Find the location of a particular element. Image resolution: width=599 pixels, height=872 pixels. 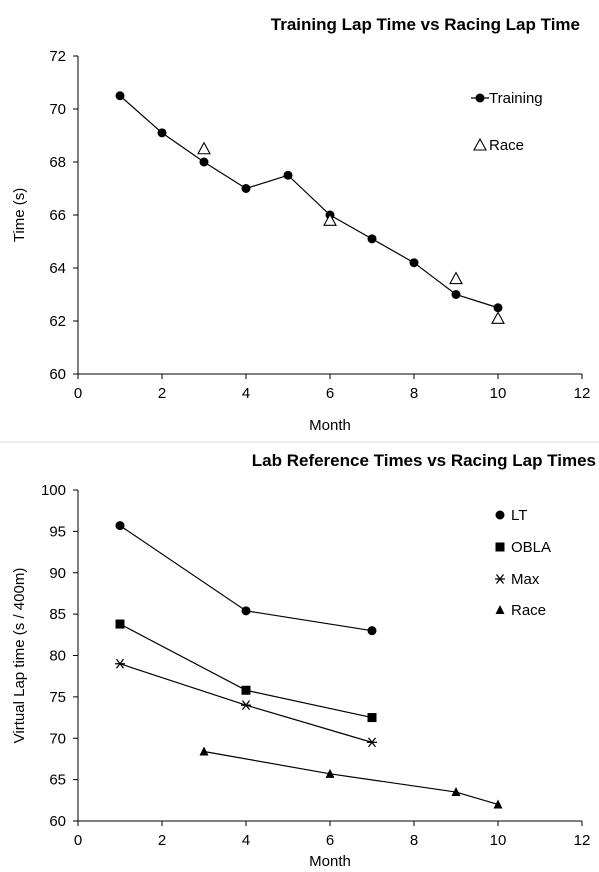

series-line-obla is located at coordinates (246, 671).